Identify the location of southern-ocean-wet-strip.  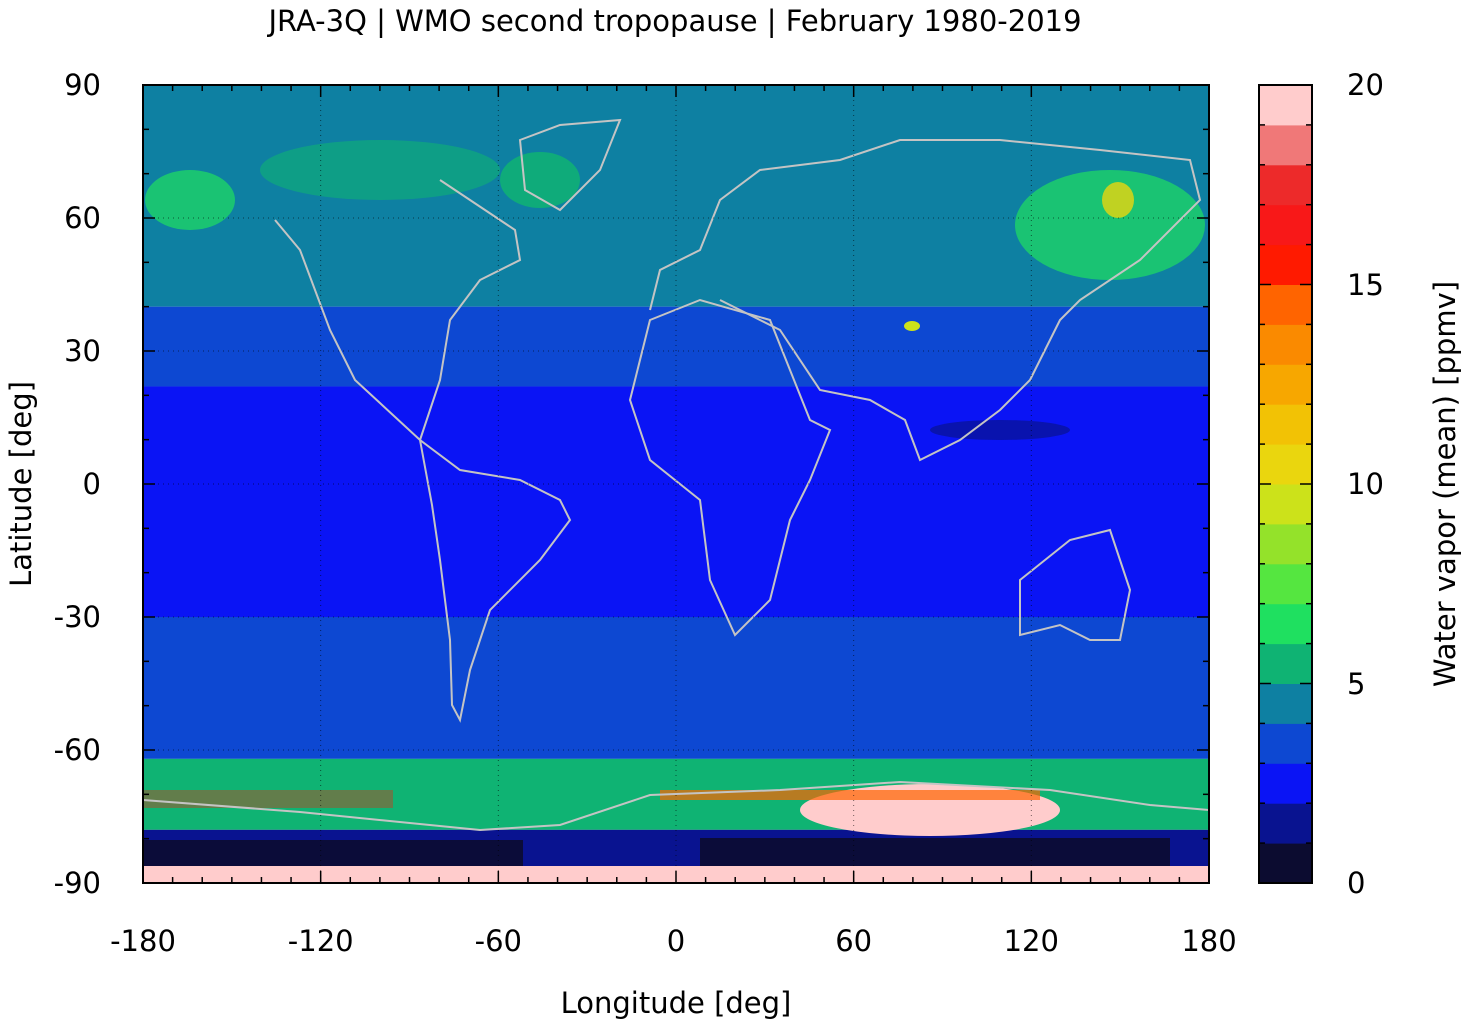
(268, 799).